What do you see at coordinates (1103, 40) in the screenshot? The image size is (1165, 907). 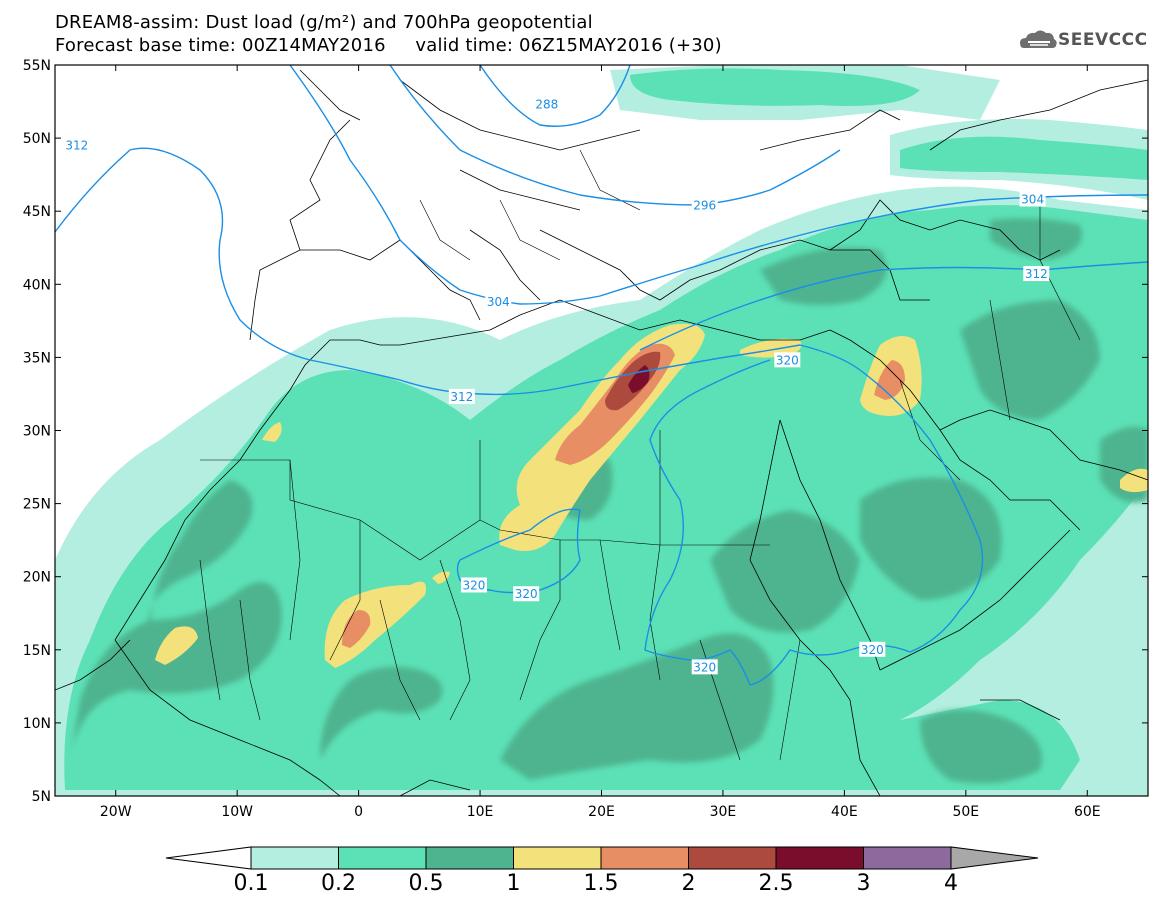 I see `logo-text: SEEVCCC` at bounding box center [1103, 40].